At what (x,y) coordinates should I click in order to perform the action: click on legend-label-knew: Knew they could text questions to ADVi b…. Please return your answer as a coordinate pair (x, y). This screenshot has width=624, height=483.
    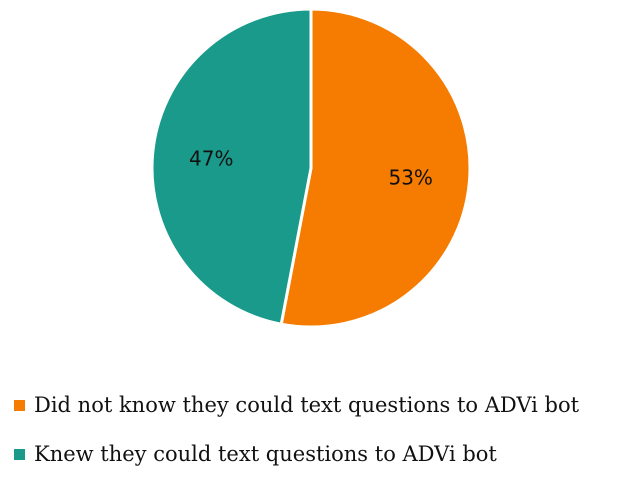
    Looking at the image, I should click on (265, 454).